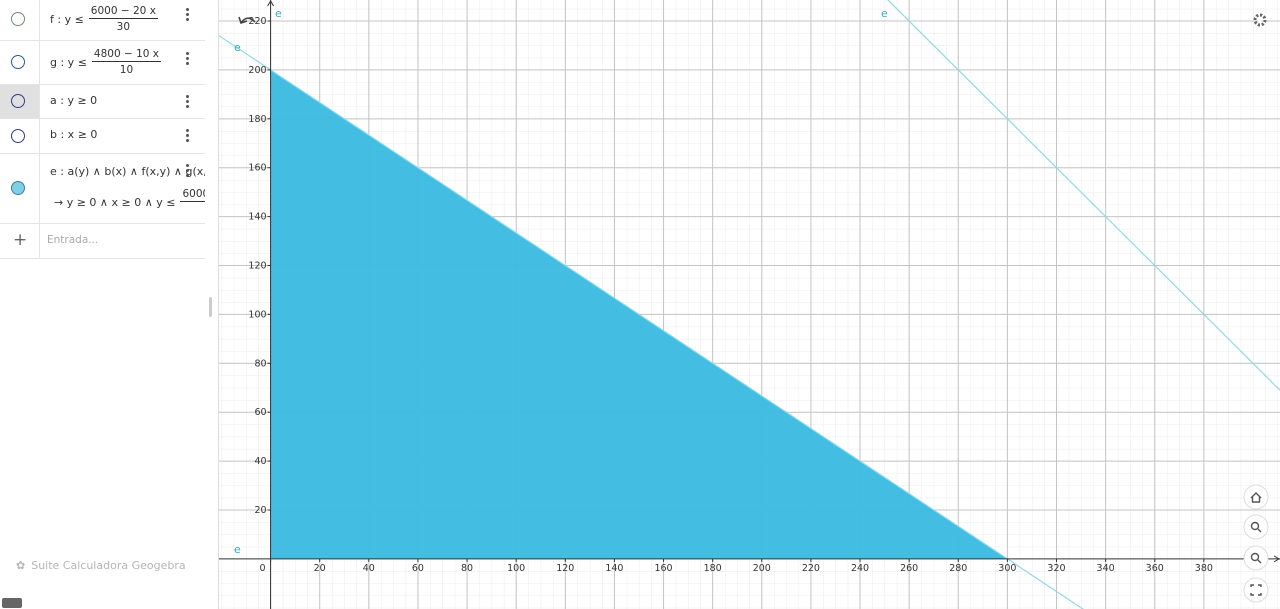  I want to click on x-tick-label: 180, so click(713, 568).